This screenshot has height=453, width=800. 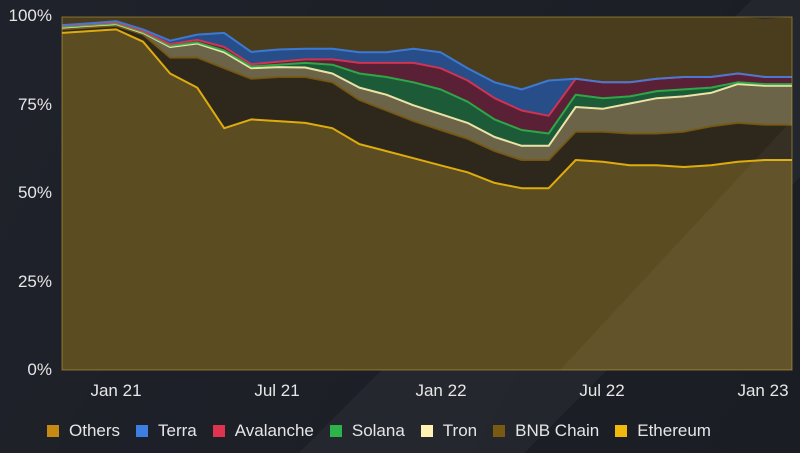 I want to click on area-others, so click(x=427, y=53).